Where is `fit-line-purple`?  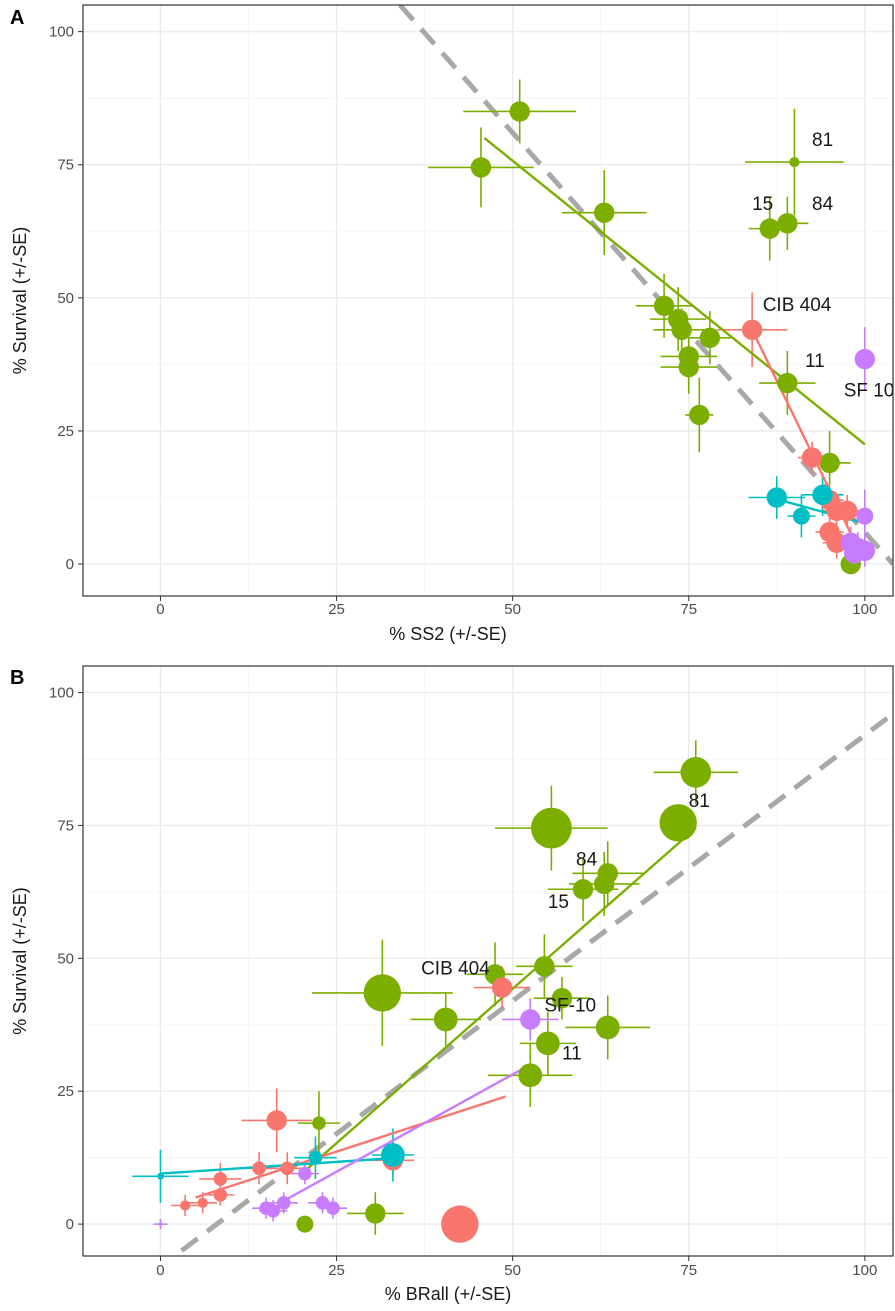
fit-line-purple is located at coordinates (405, 1133).